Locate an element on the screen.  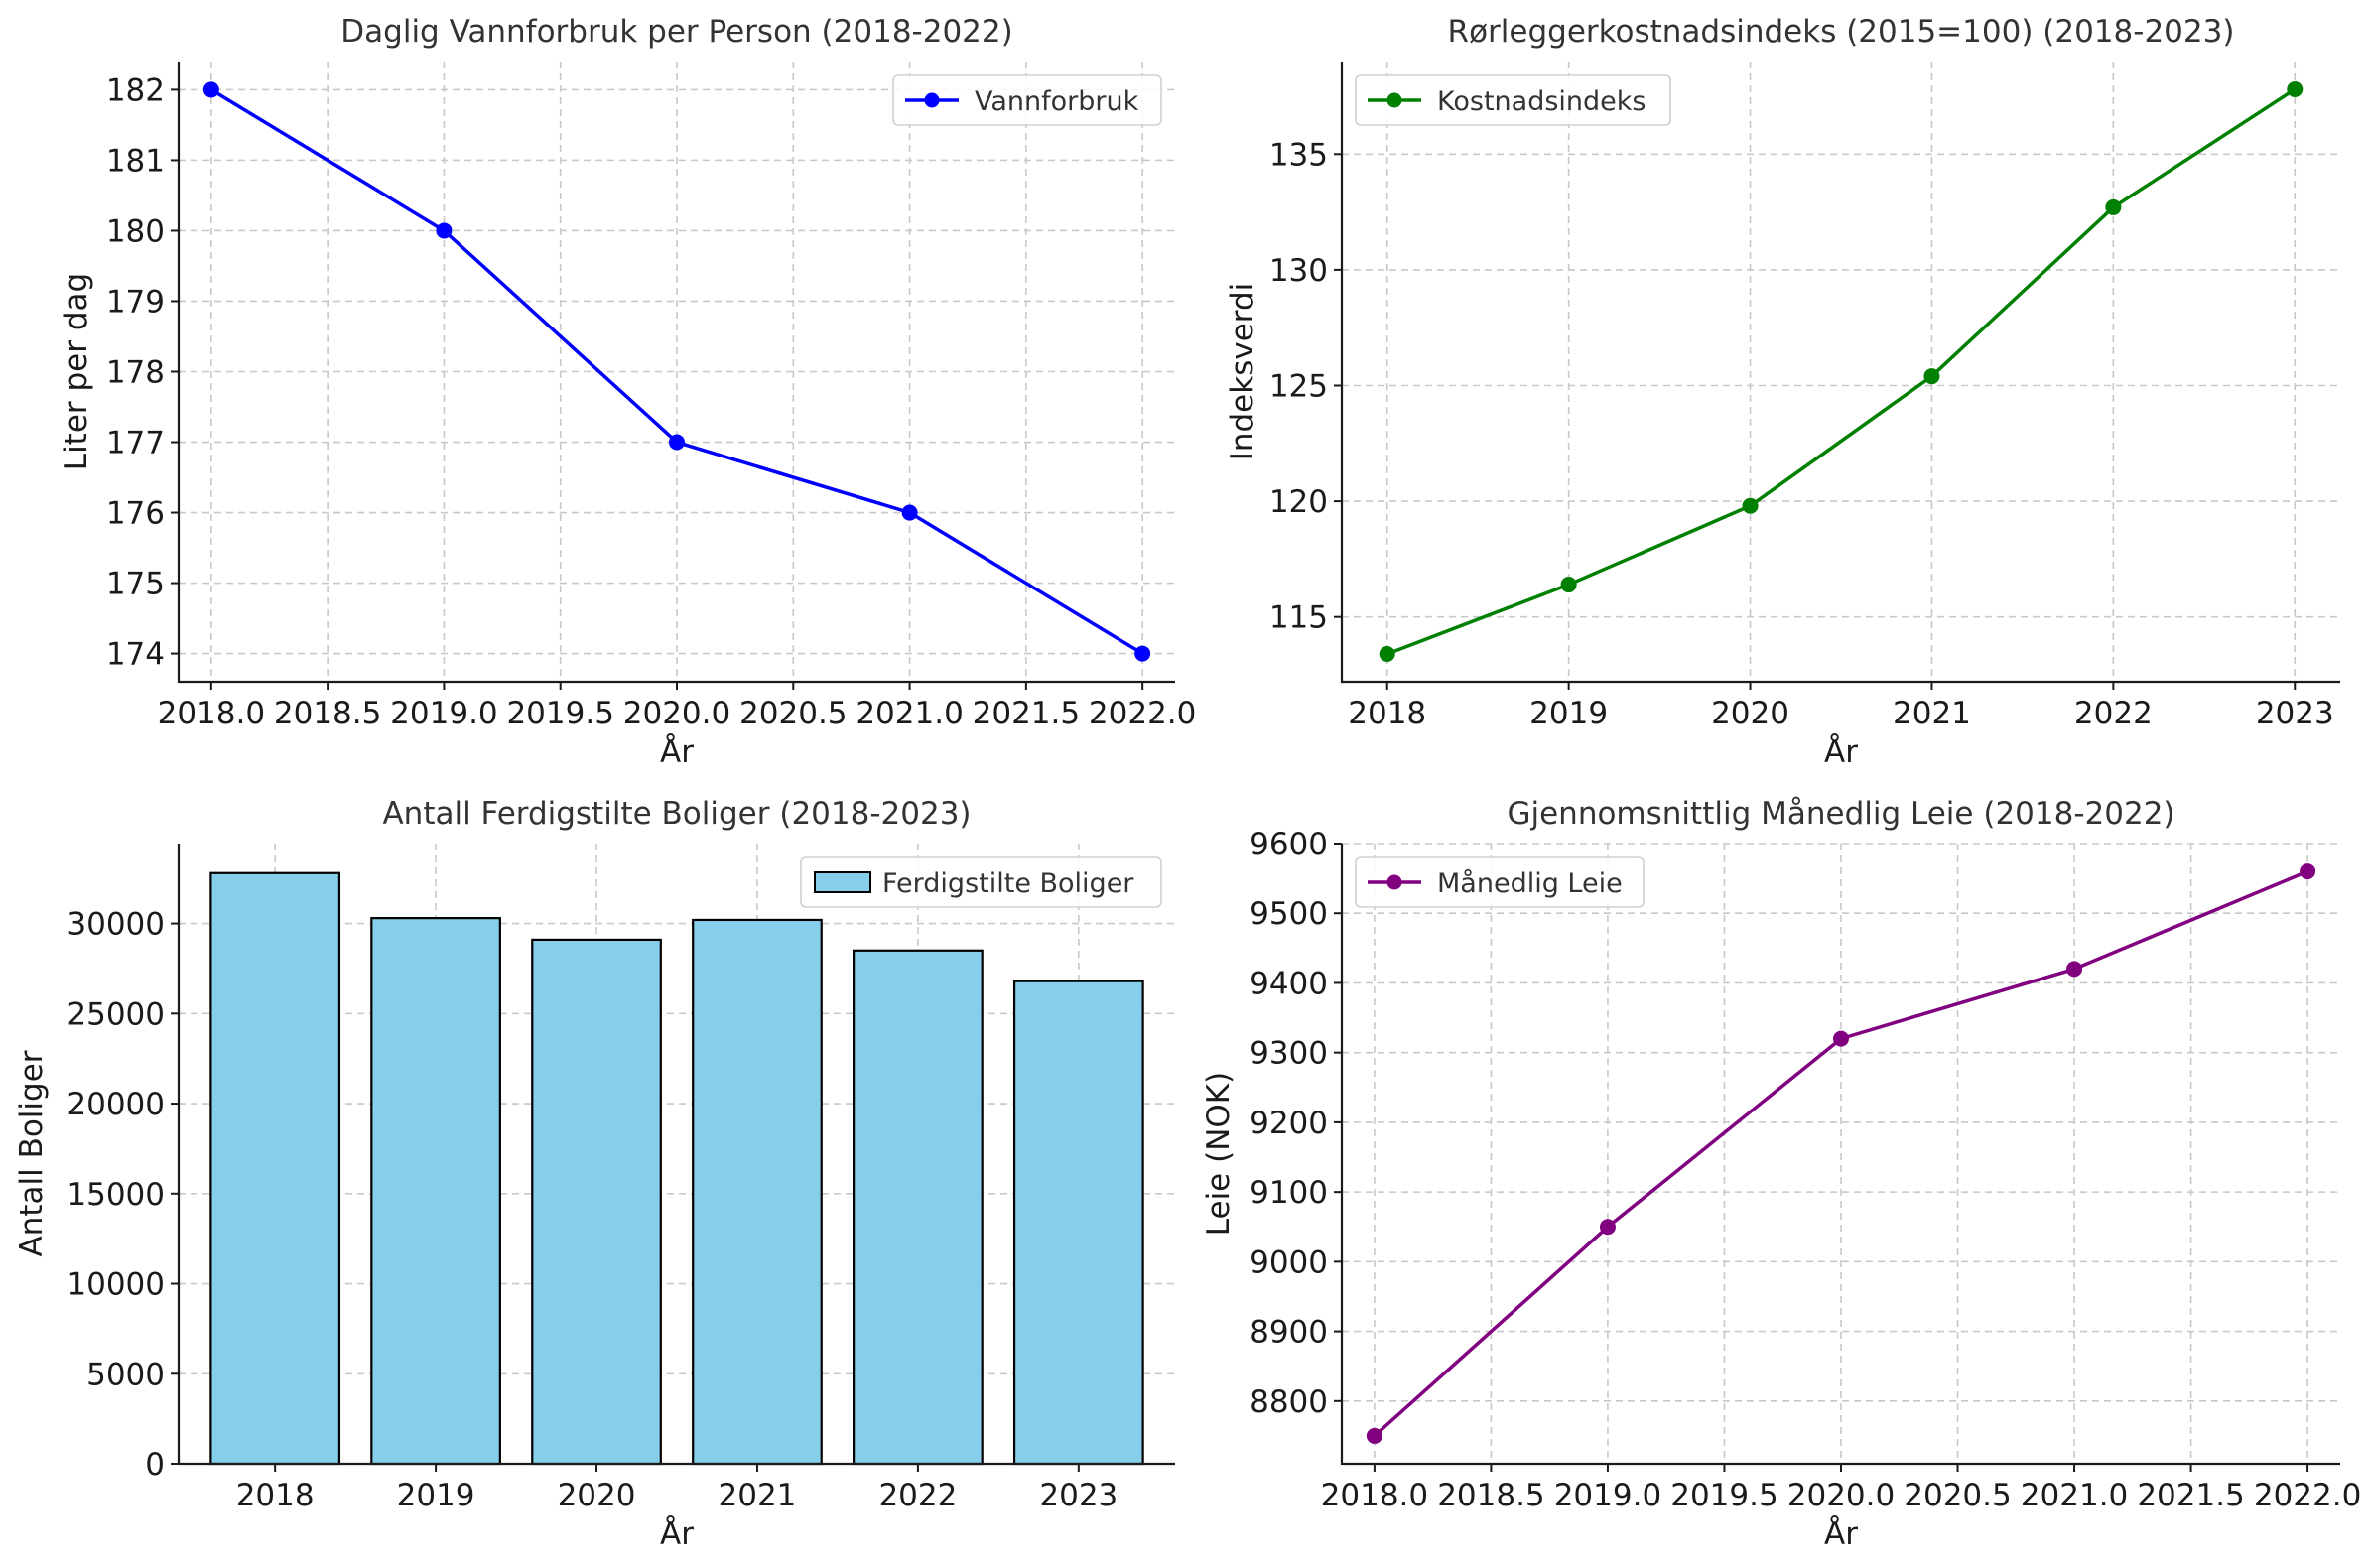
x-tick-label: 2018.5 is located at coordinates (328, 713).